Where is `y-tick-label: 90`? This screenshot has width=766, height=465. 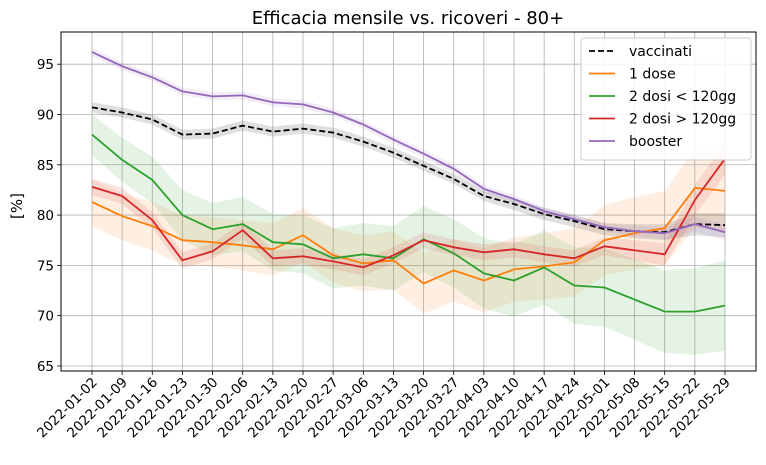 y-tick-label: 90 is located at coordinates (45, 115).